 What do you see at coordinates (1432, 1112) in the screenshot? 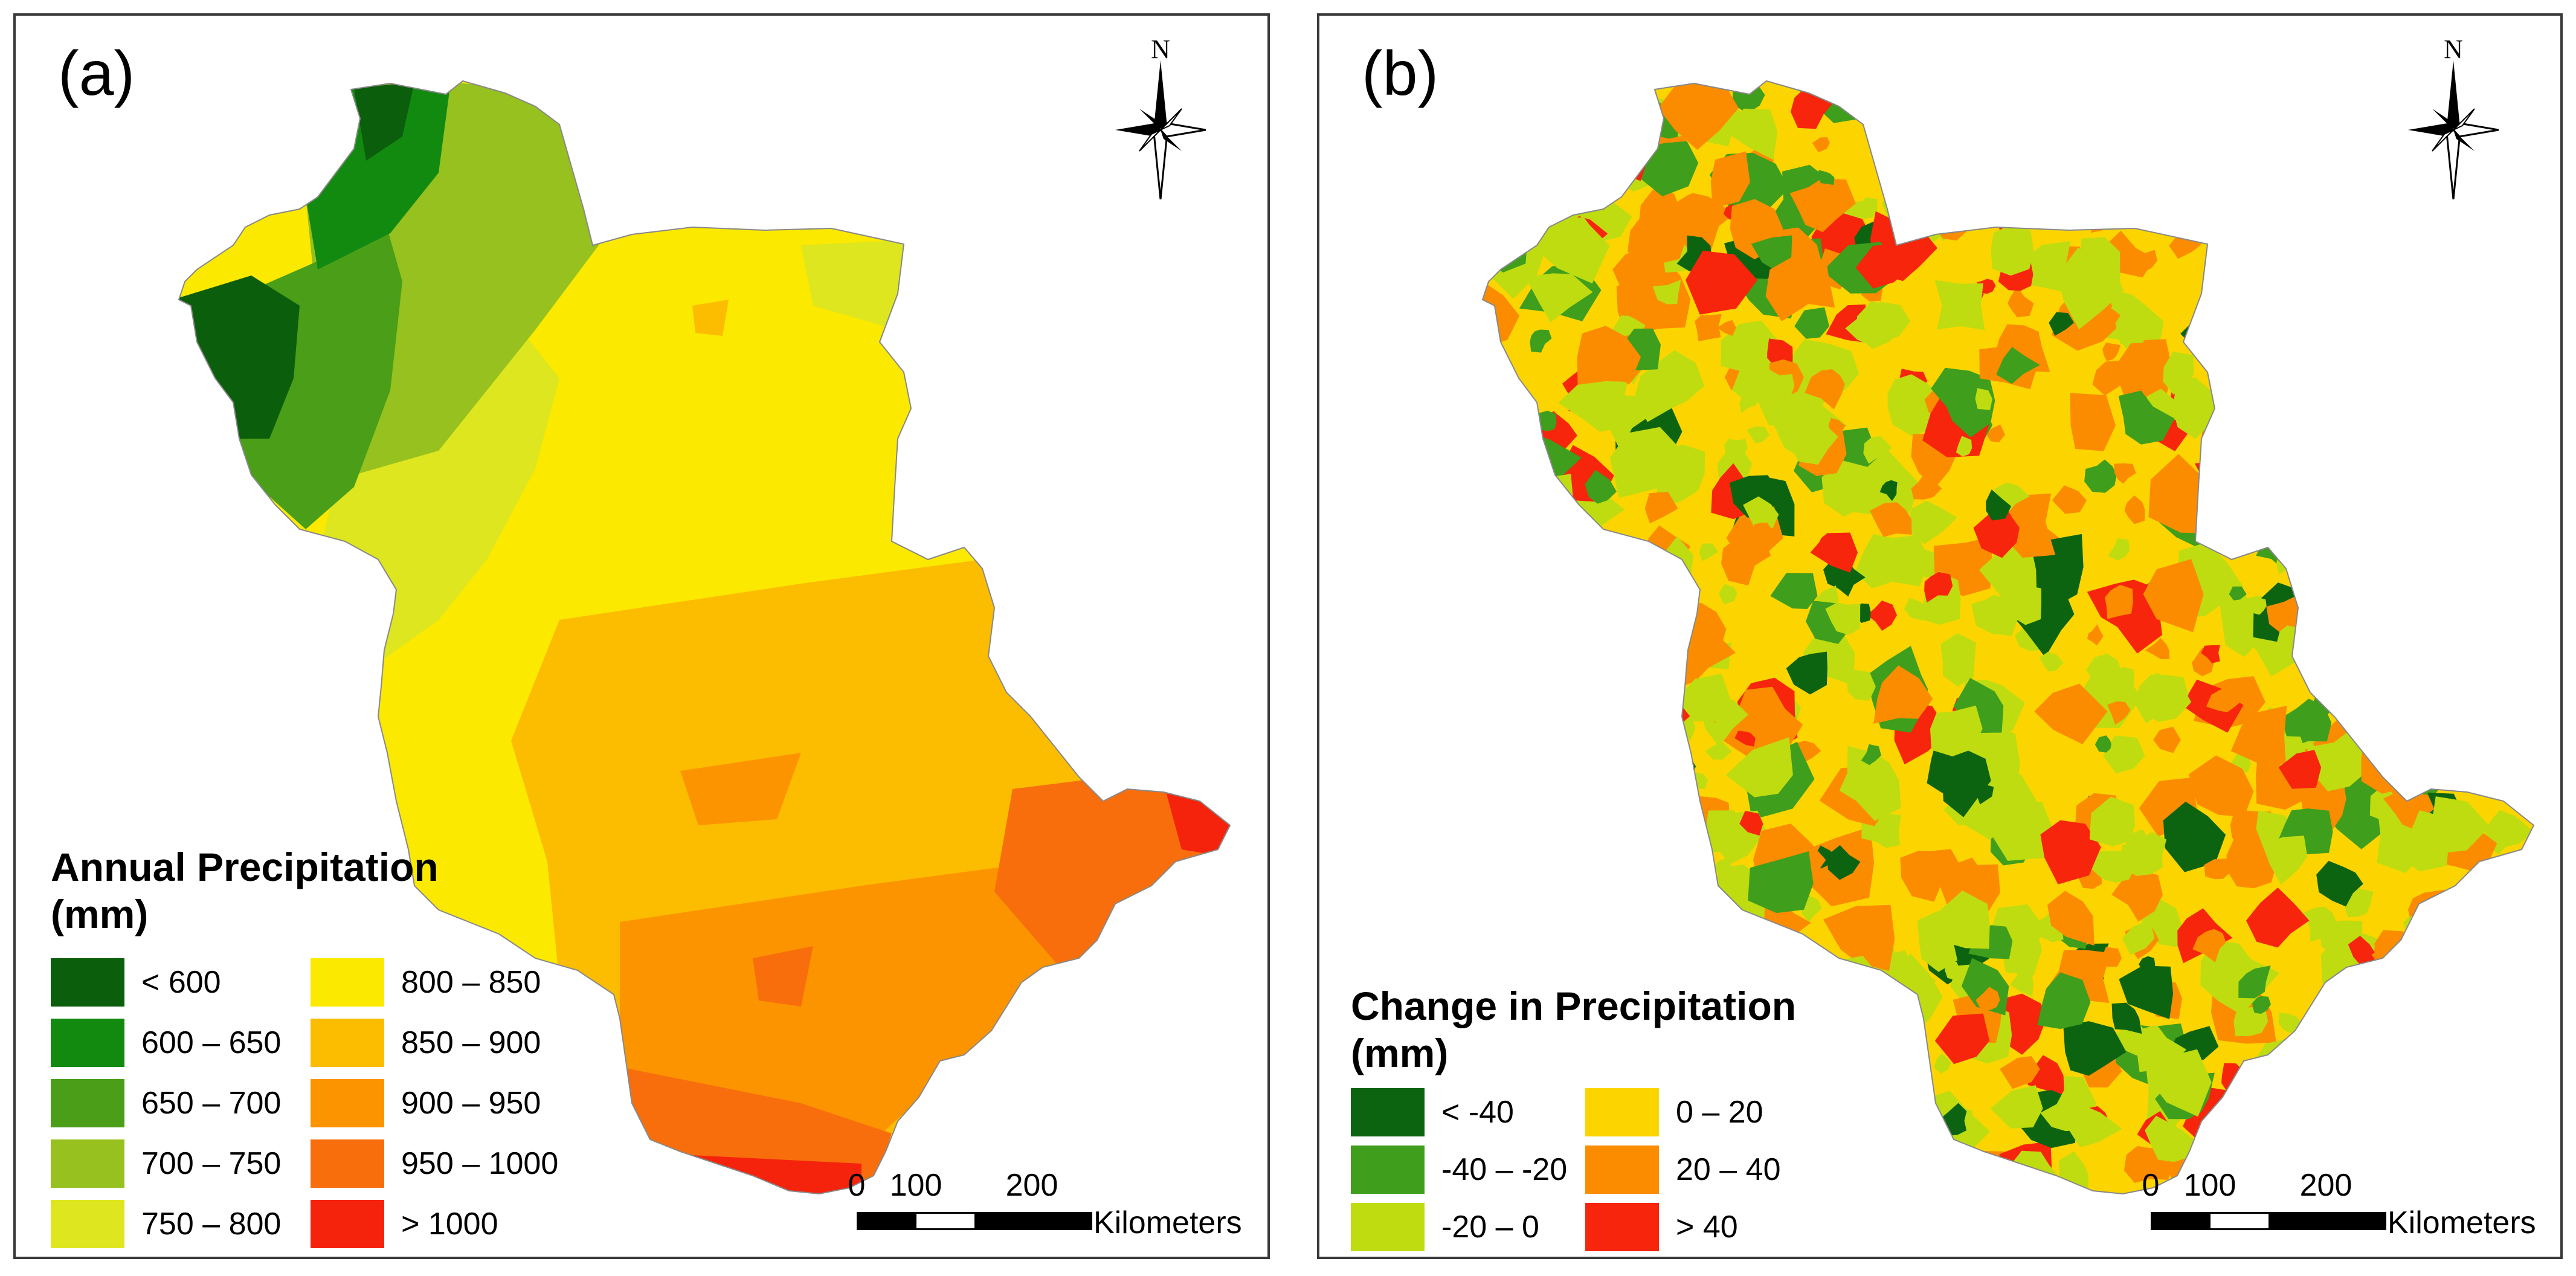
I see `legend-item: < -40` at bounding box center [1432, 1112].